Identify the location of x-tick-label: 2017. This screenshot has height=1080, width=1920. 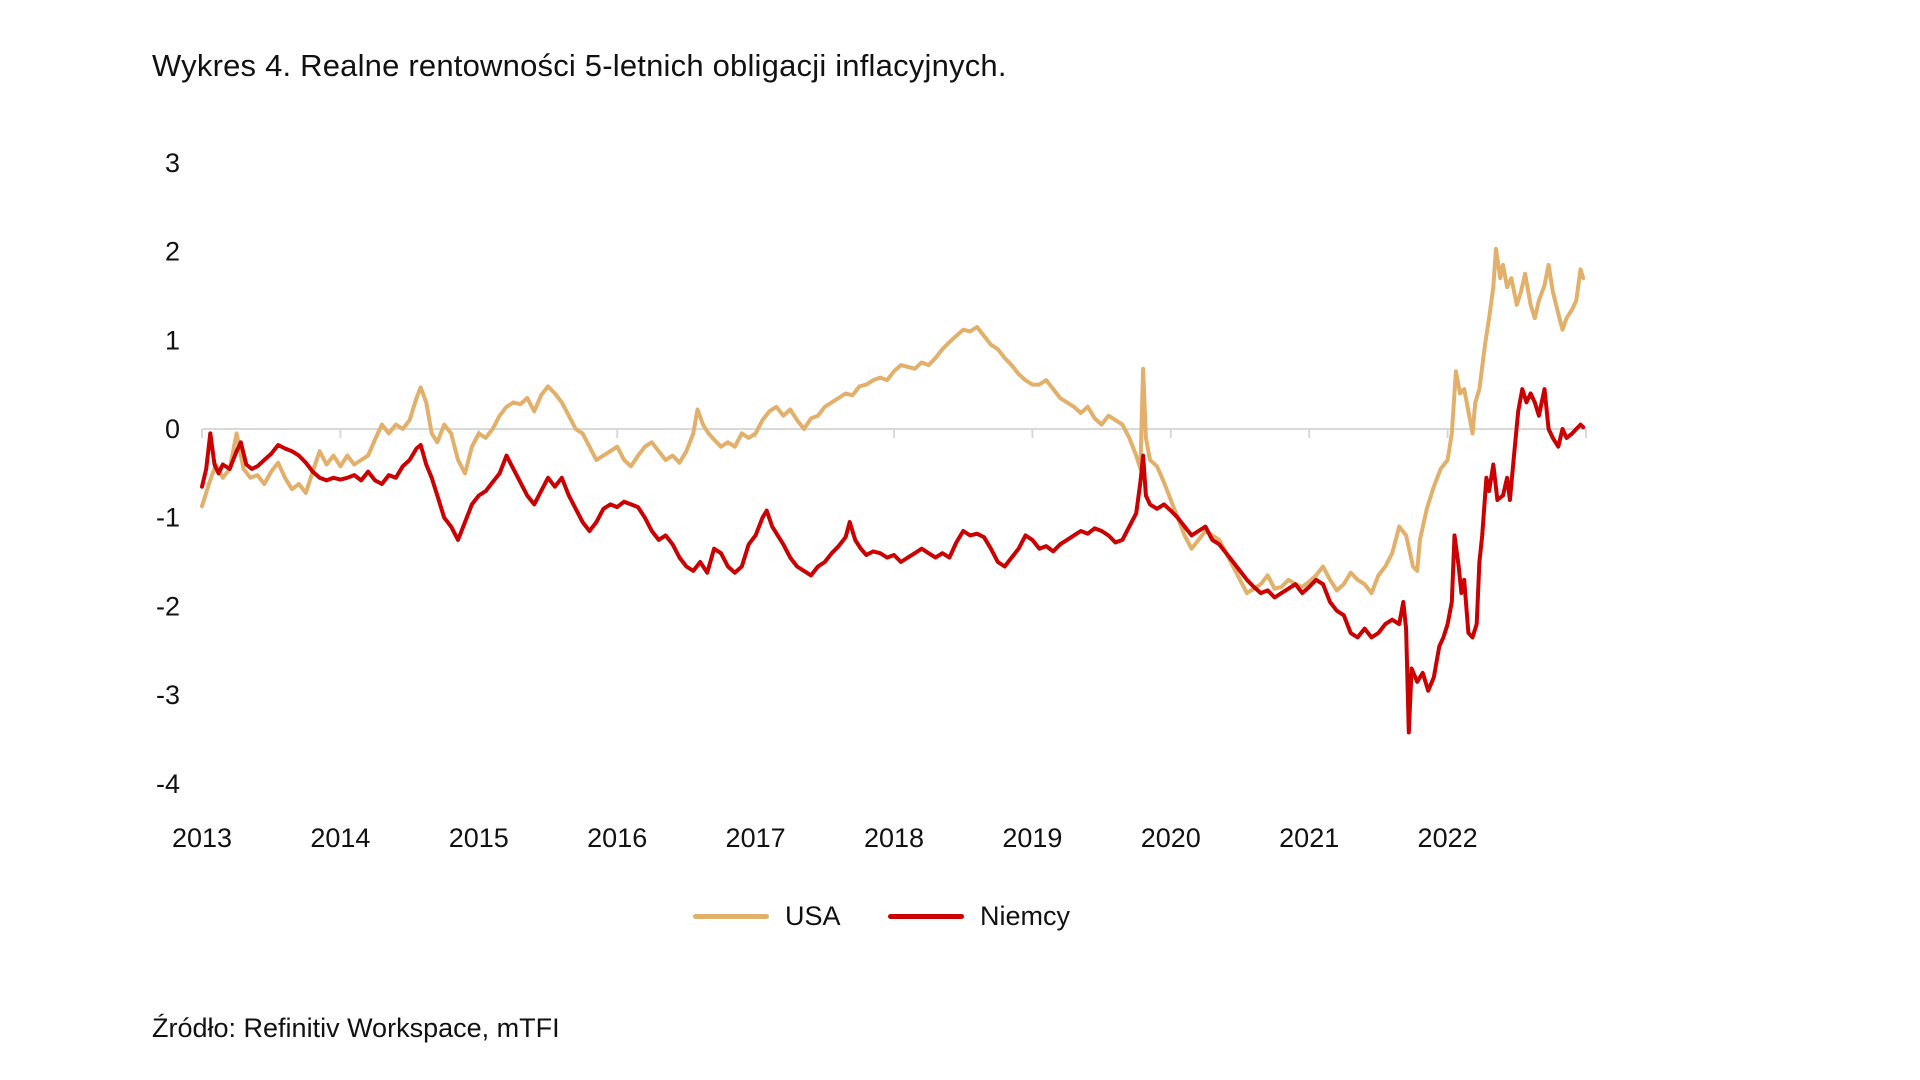
(756, 838).